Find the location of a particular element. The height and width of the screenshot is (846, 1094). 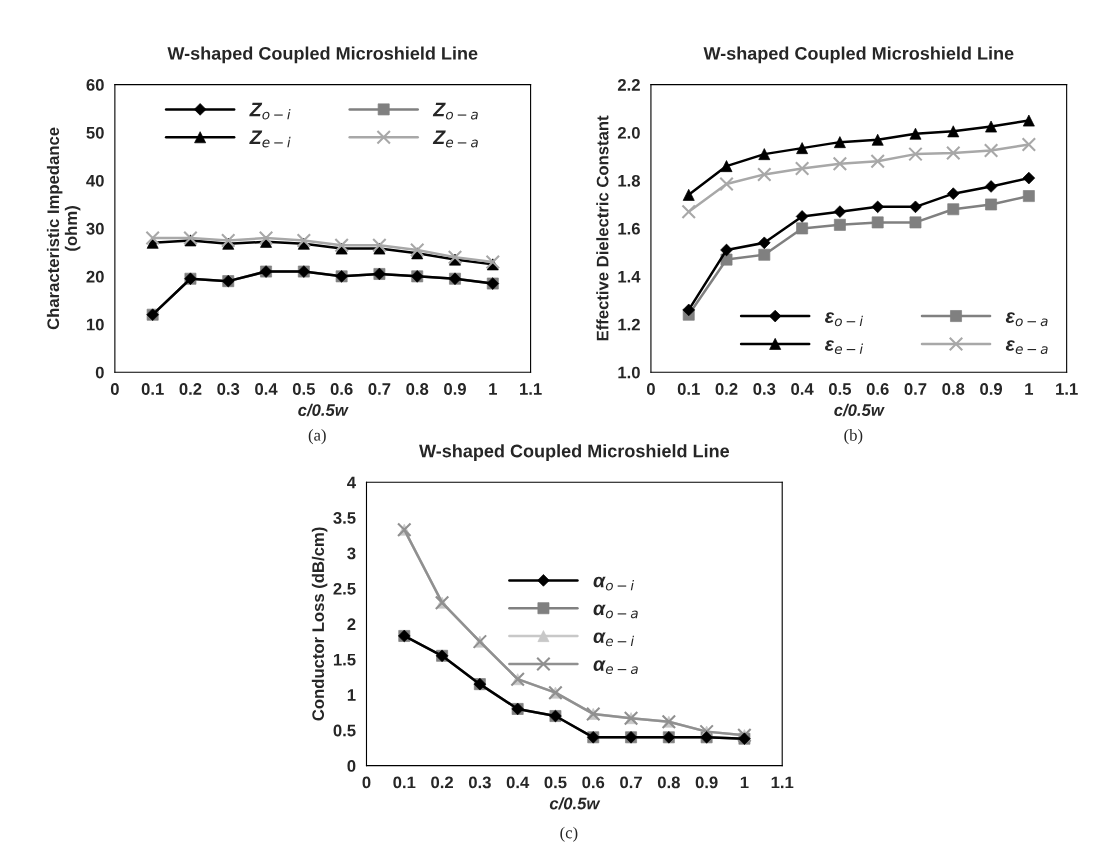

legend-label: ε$_{e−a}$ is located at coordinates (1026, 347).